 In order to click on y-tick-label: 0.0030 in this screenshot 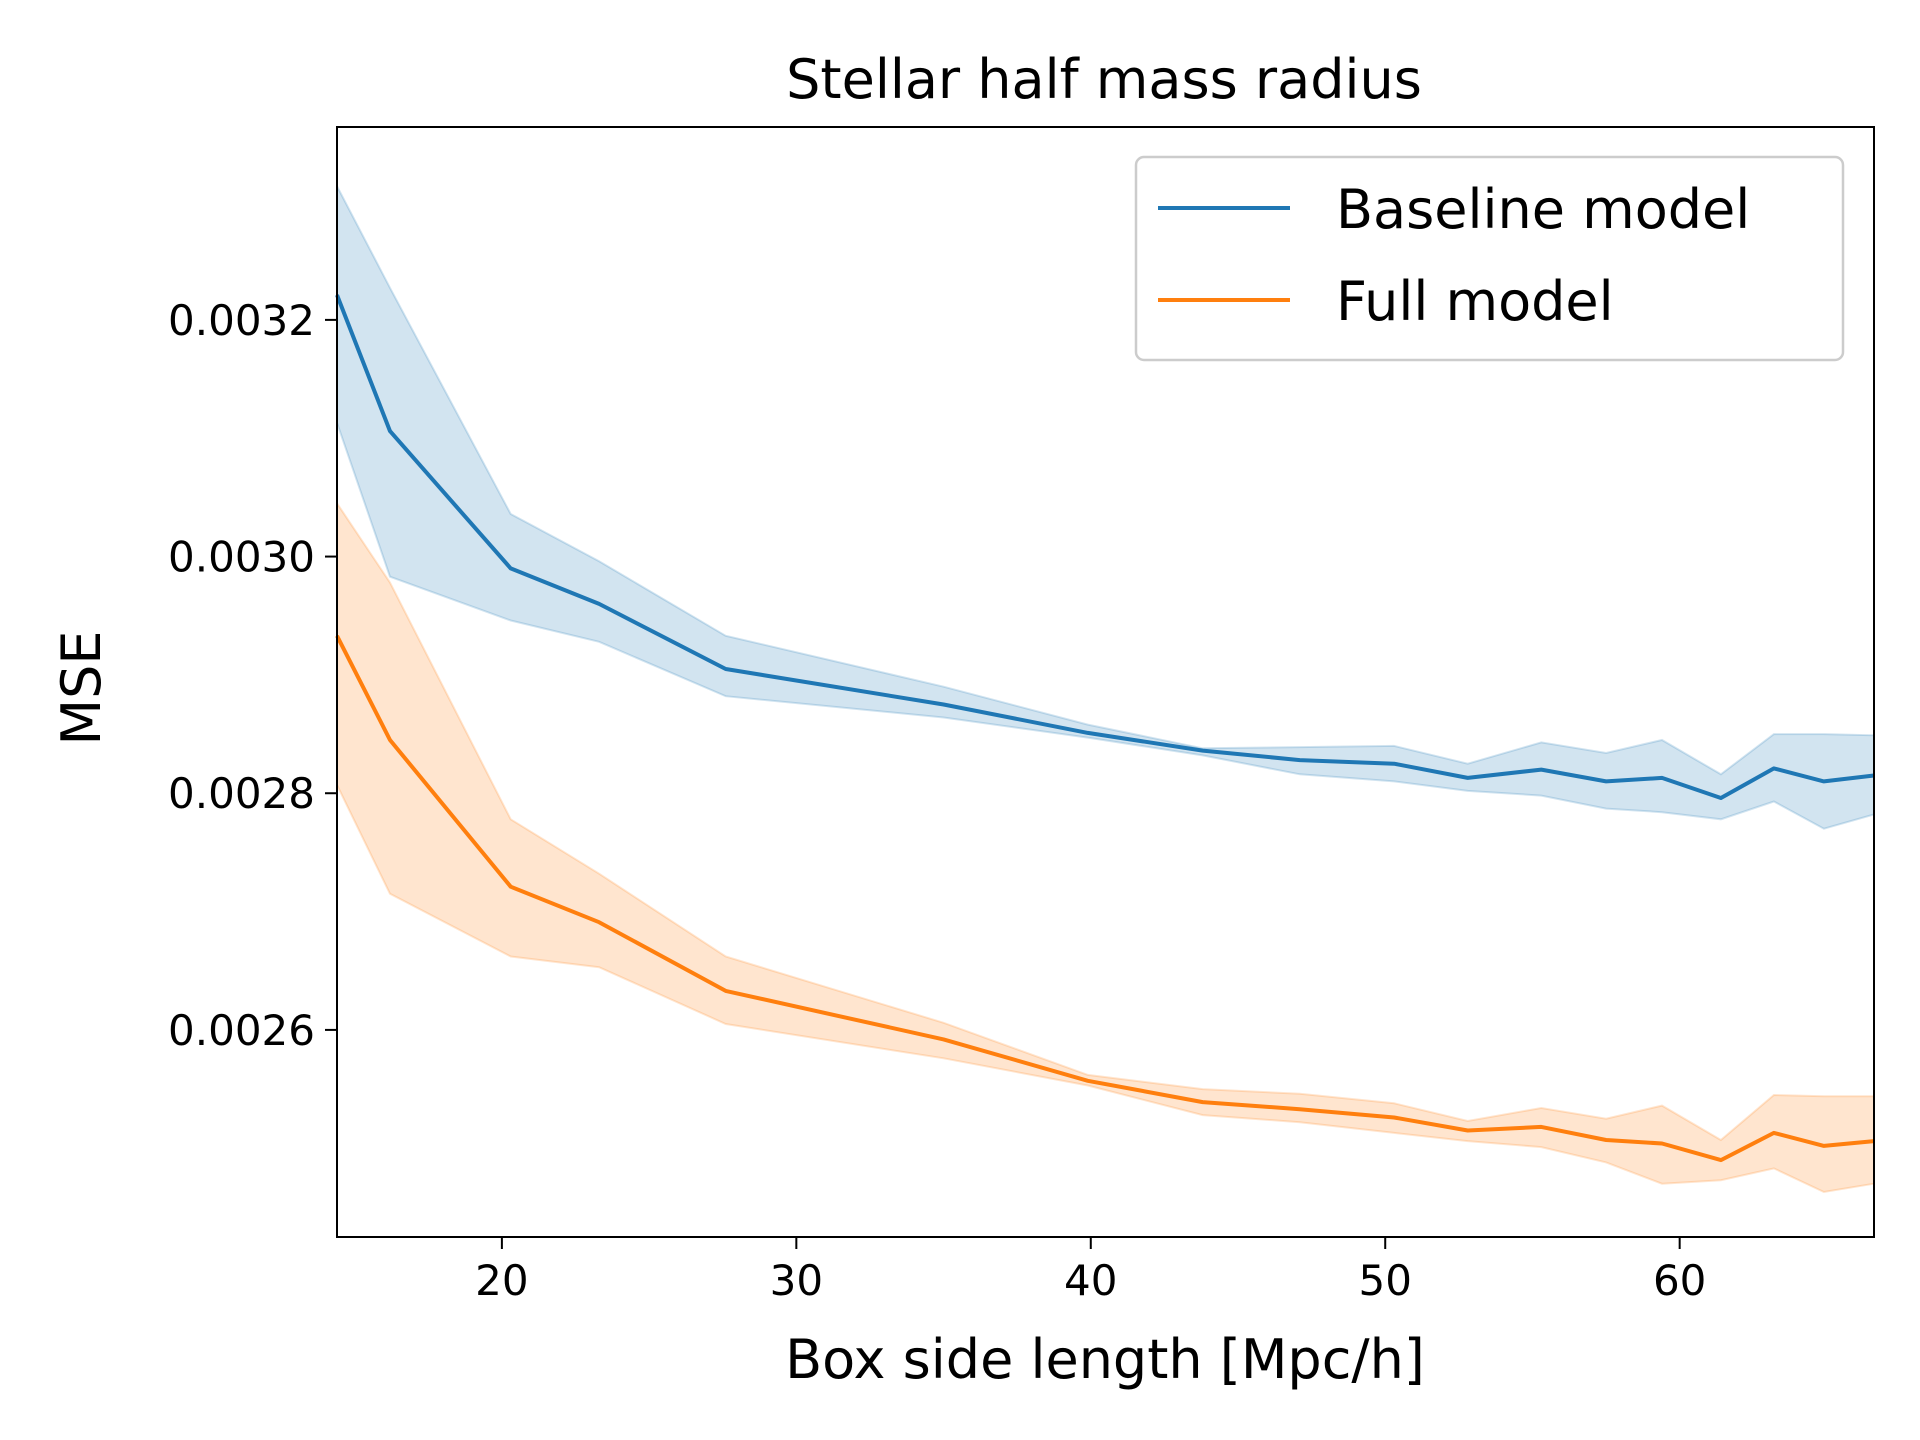, I will do `click(241, 557)`.